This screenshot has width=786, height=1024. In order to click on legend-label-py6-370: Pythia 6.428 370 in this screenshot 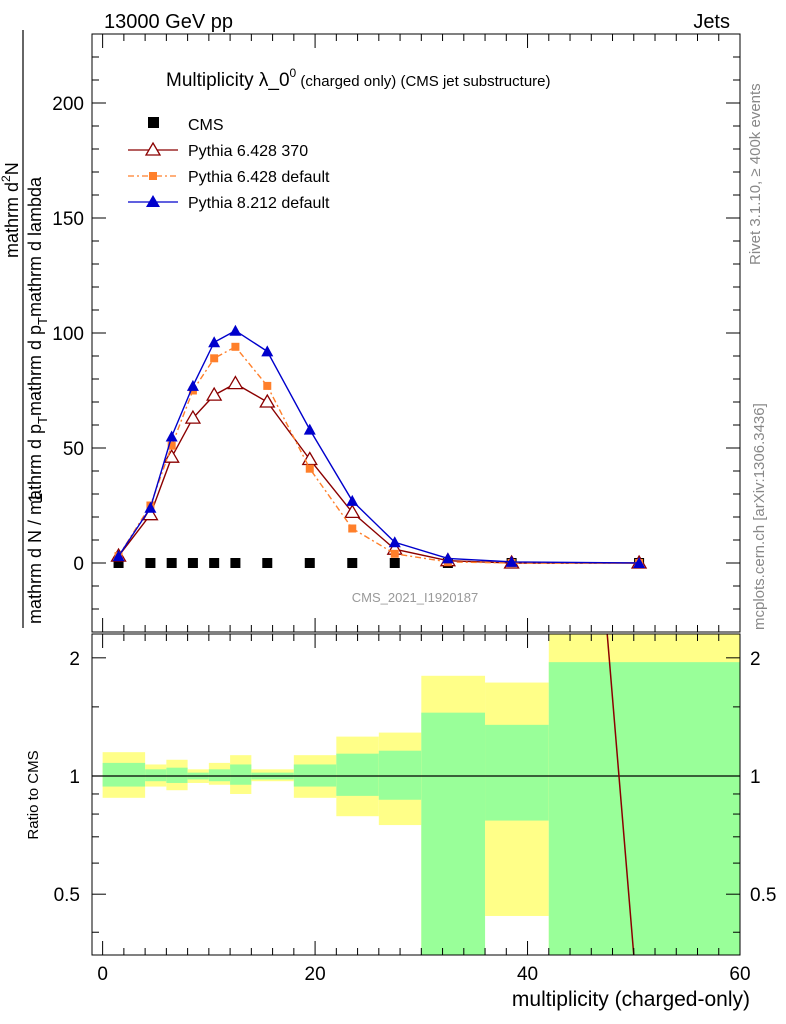, I will do `click(248, 151)`.